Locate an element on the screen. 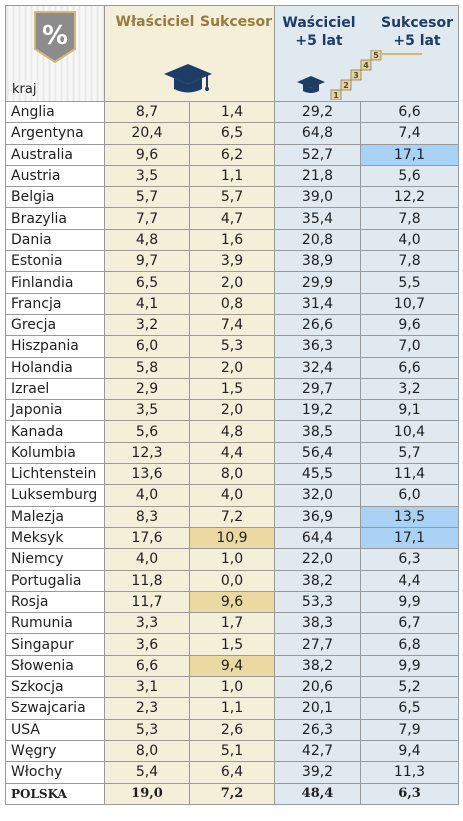 The width and height of the screenshot is (463, 821). total-owner-plus5-cell: 48,4 is located at coordinates (317, 793).